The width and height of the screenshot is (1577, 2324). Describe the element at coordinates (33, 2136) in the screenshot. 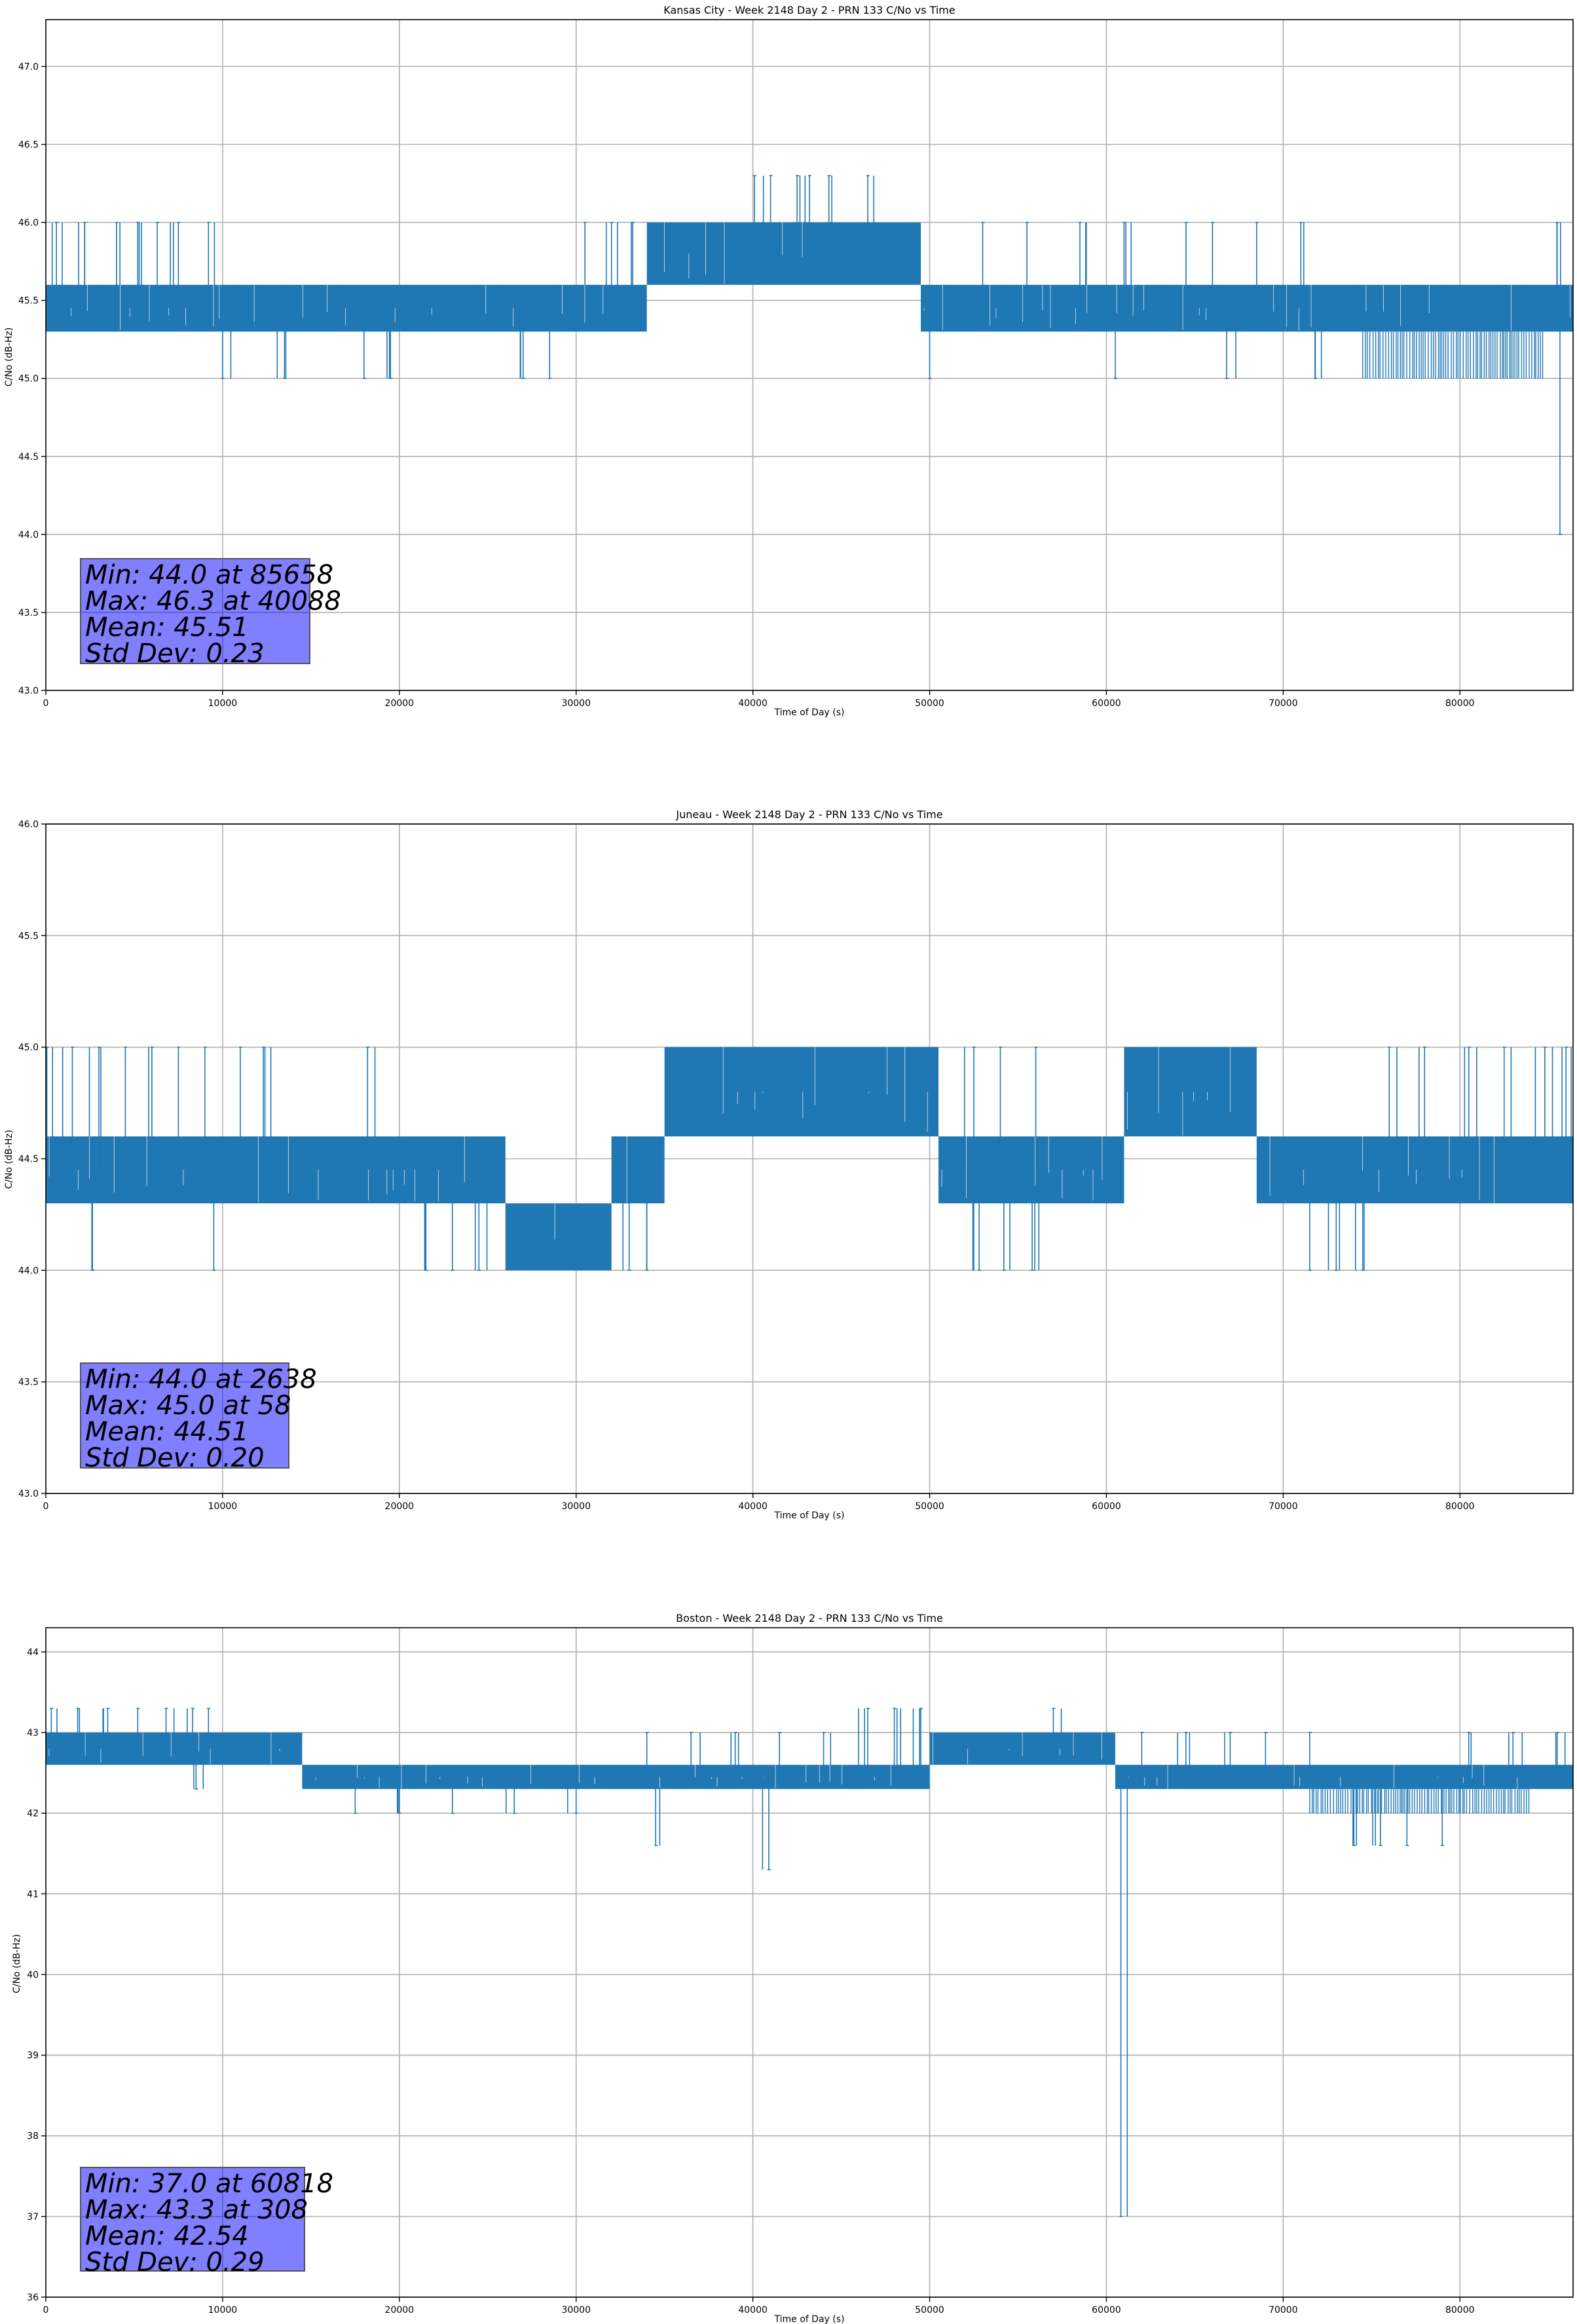

I see `y-tick-label: 38` at that location.